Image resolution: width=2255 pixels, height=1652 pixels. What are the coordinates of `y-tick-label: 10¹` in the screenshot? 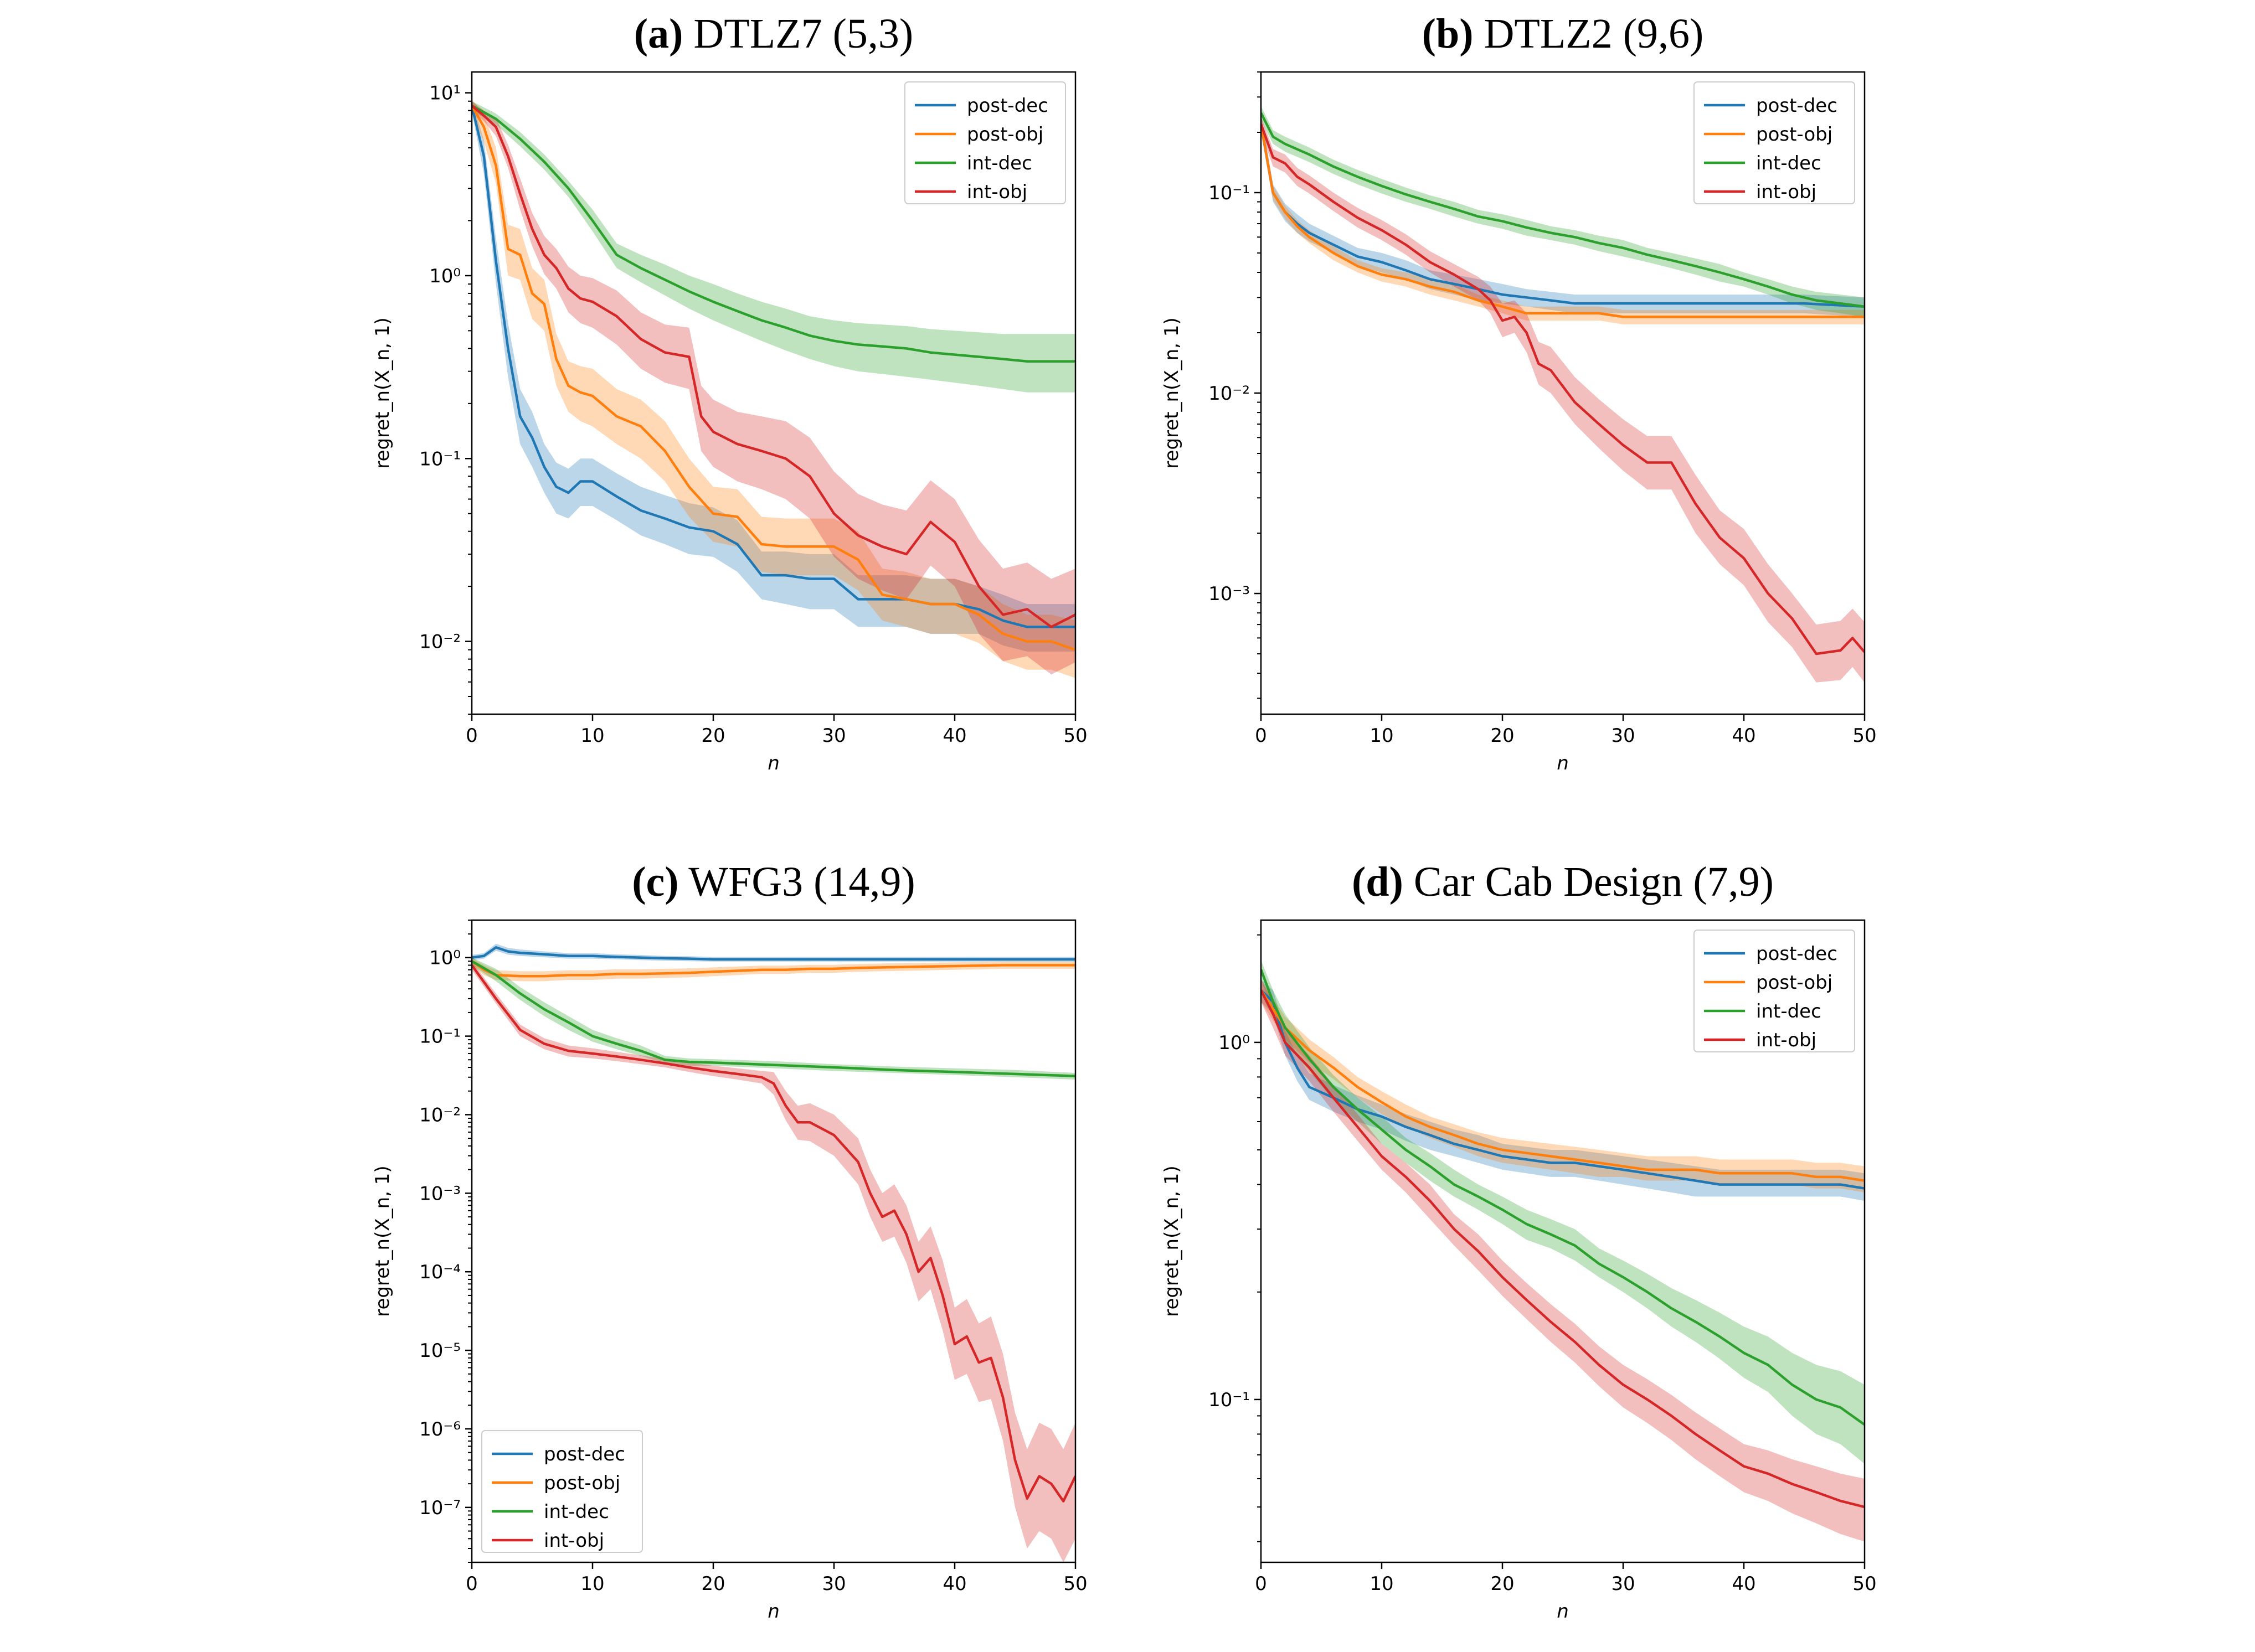 It's located at (445, 94).